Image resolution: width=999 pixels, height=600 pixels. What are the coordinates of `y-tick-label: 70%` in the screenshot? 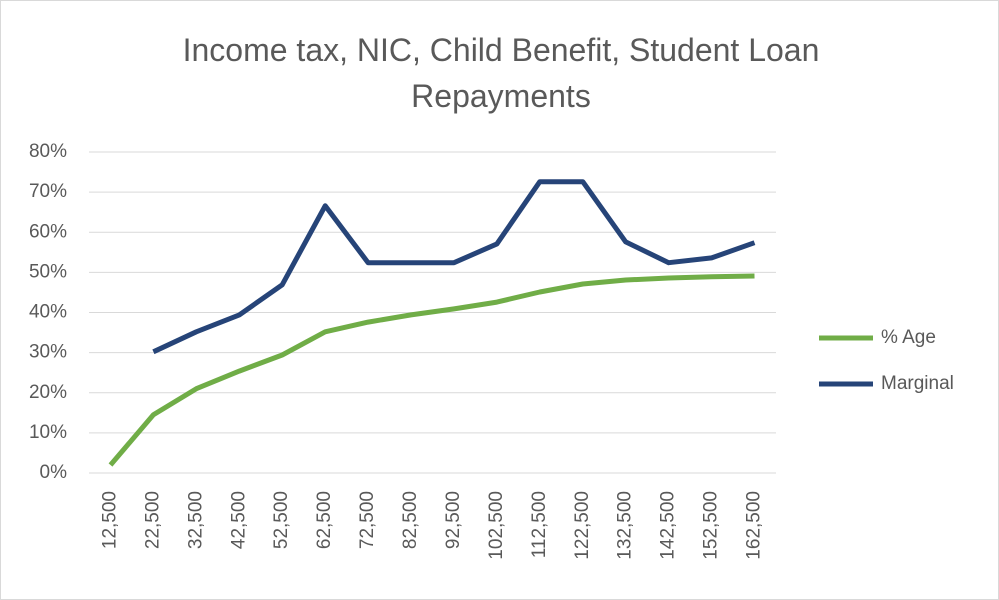 It's located at (48, 191).